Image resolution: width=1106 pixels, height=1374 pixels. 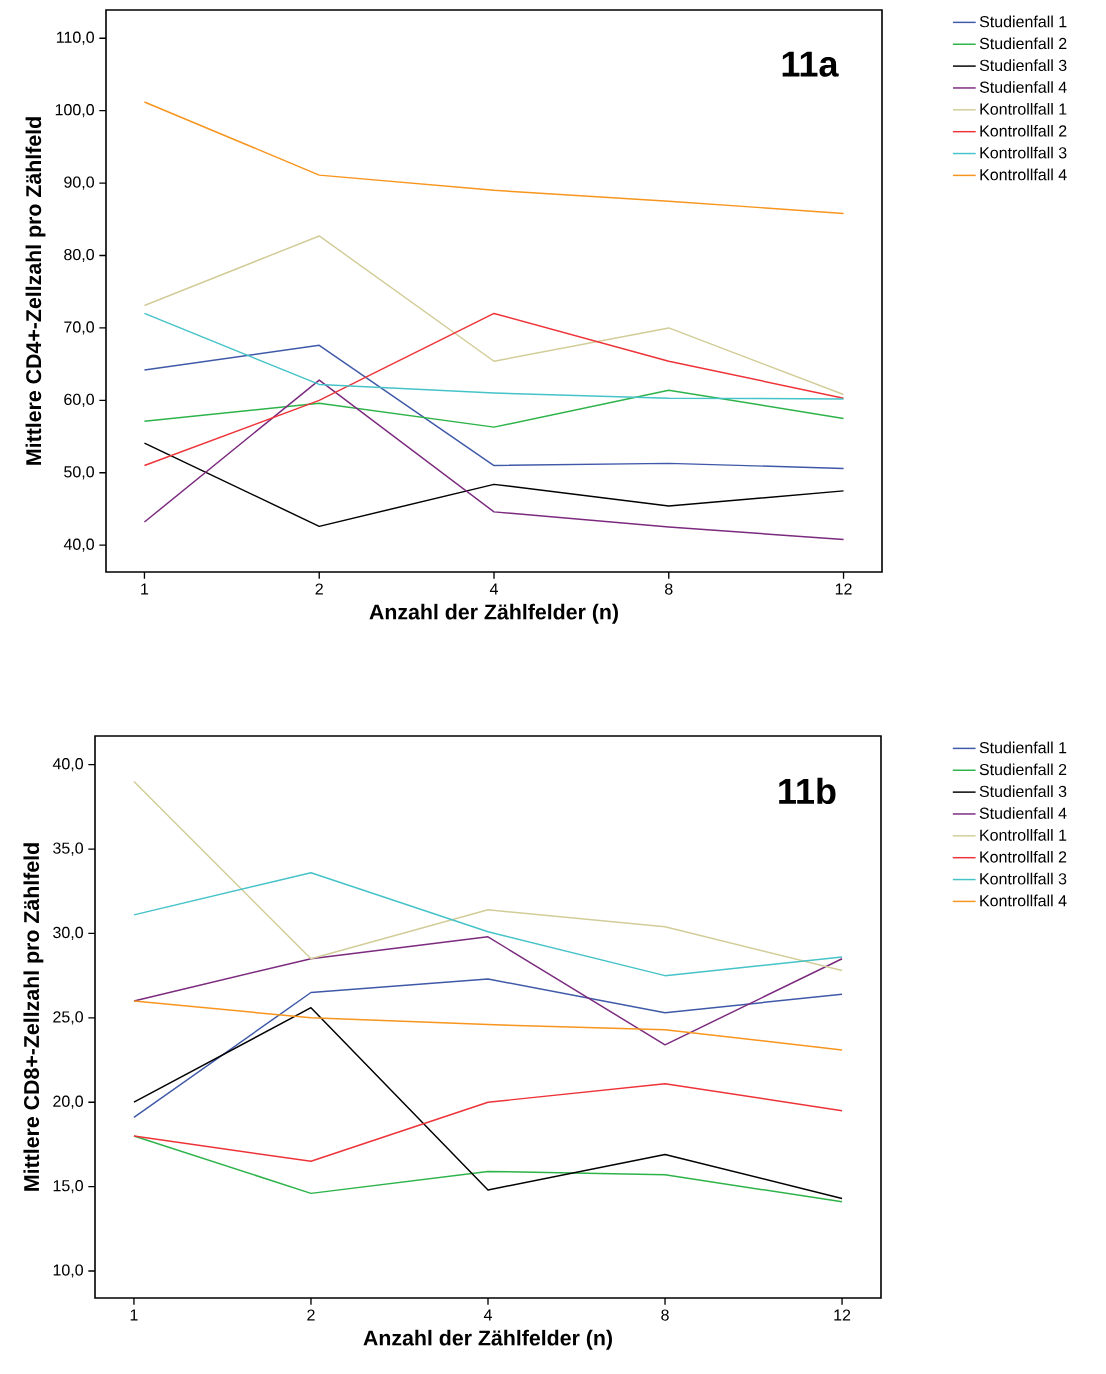 I want to click on y-tick-label: 50,0, so click(x=79, y=473).